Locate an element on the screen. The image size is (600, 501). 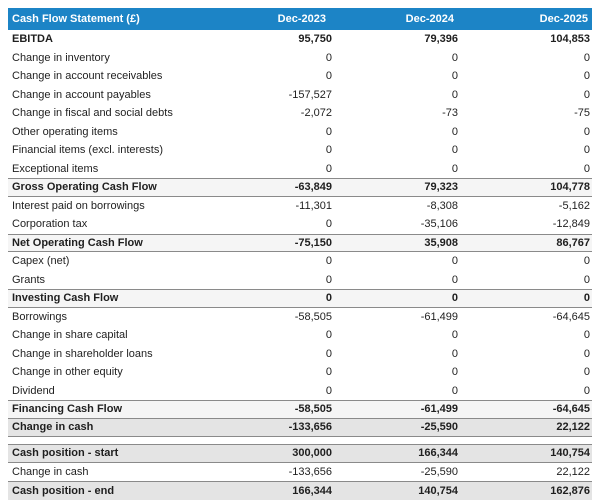
table-title: Cash Flow Statement (£) is located at coordinates (76, 19).